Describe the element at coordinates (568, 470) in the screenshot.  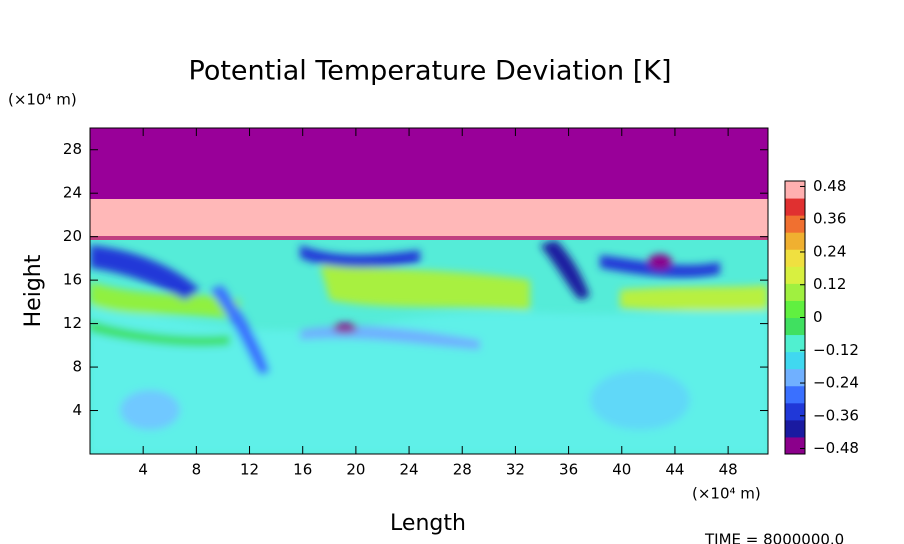
I see `x-tick-label: 36` at that location.